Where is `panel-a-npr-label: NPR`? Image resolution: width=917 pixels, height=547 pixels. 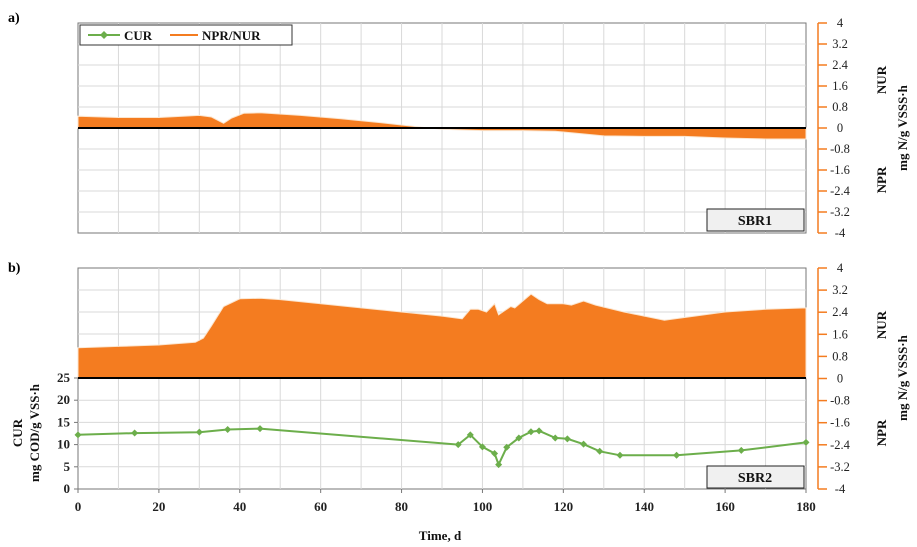 panel-a-npr-label: NPR is located at coordinates (881, 179).